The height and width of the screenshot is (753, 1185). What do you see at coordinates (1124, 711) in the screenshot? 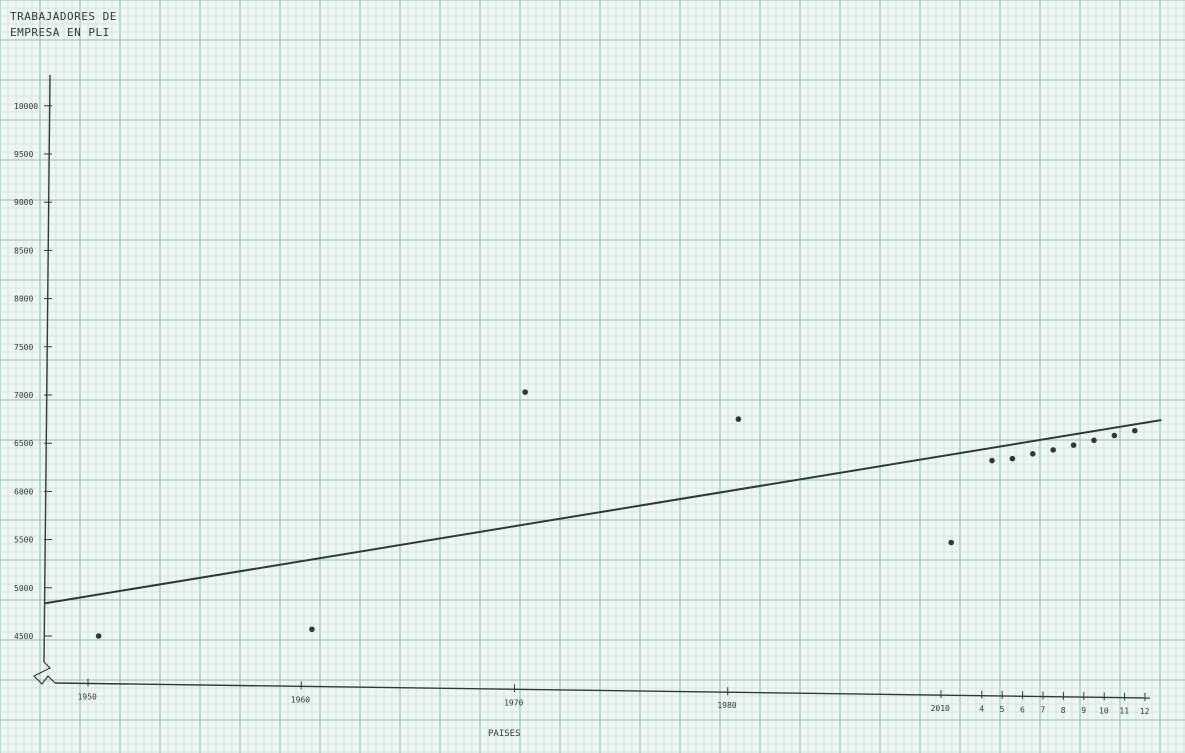
I see `x-tick-label: 11` at bounding box center [1124, 711].